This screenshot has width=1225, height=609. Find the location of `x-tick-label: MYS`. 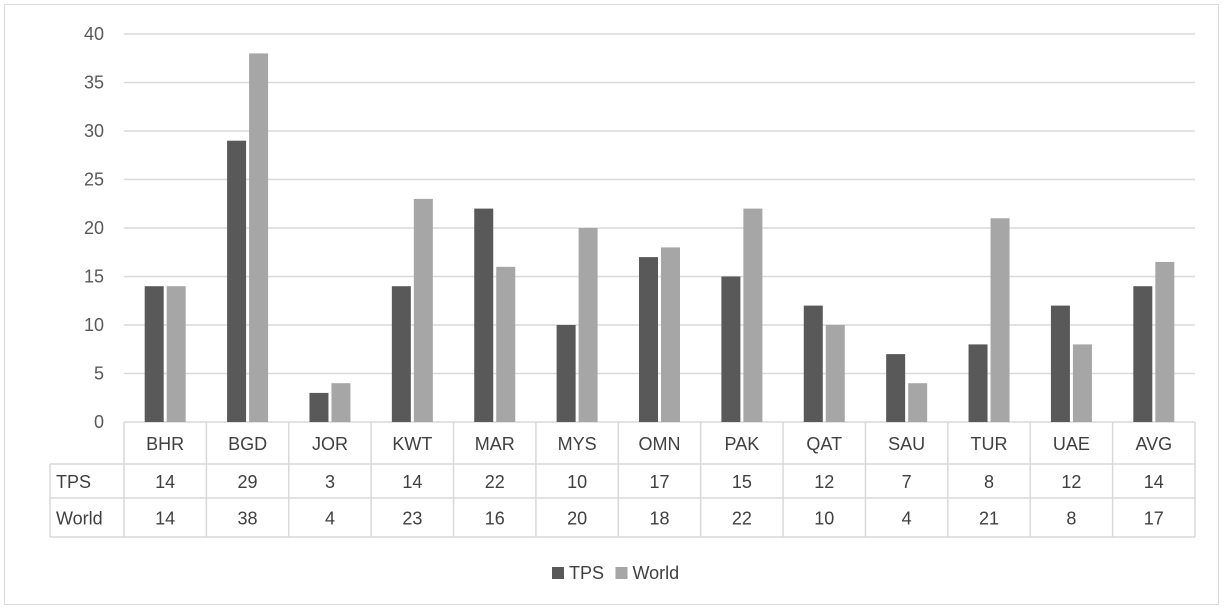

x-tick-label: MYS is located at coordinates (577, 444).